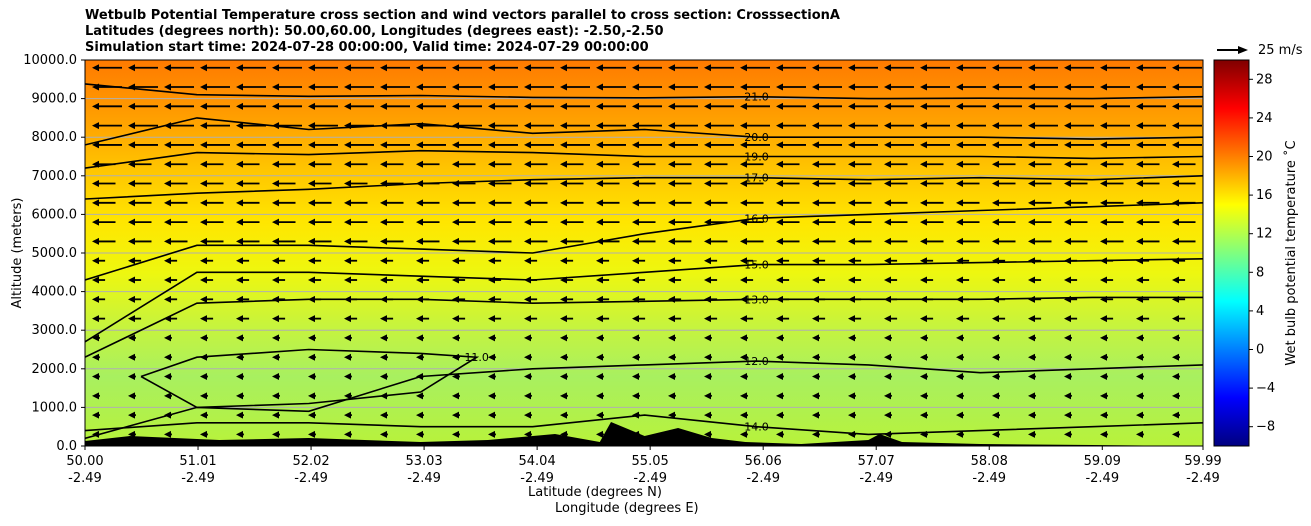 The width and height of the screenshot is (1311, 526). Describe the element at coordinates (1264, 79) in the screenshot. I see `colorbar-tick-label: 28` at that location.